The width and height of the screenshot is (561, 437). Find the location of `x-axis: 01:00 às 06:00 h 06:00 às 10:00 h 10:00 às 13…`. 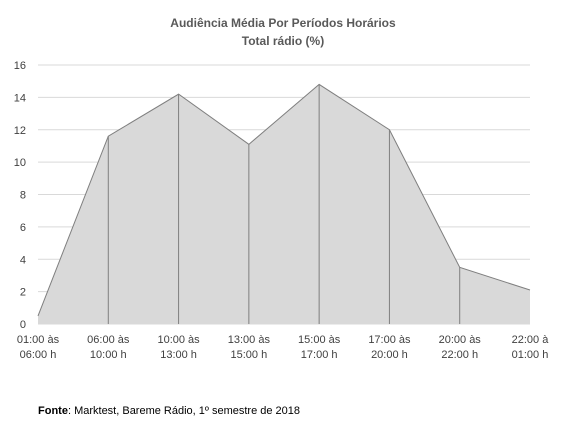

x-axis: 01:00 às 06:00 h 06:00 às 10:00 h 10:00 às 13… is located at coordinates (283, 347).